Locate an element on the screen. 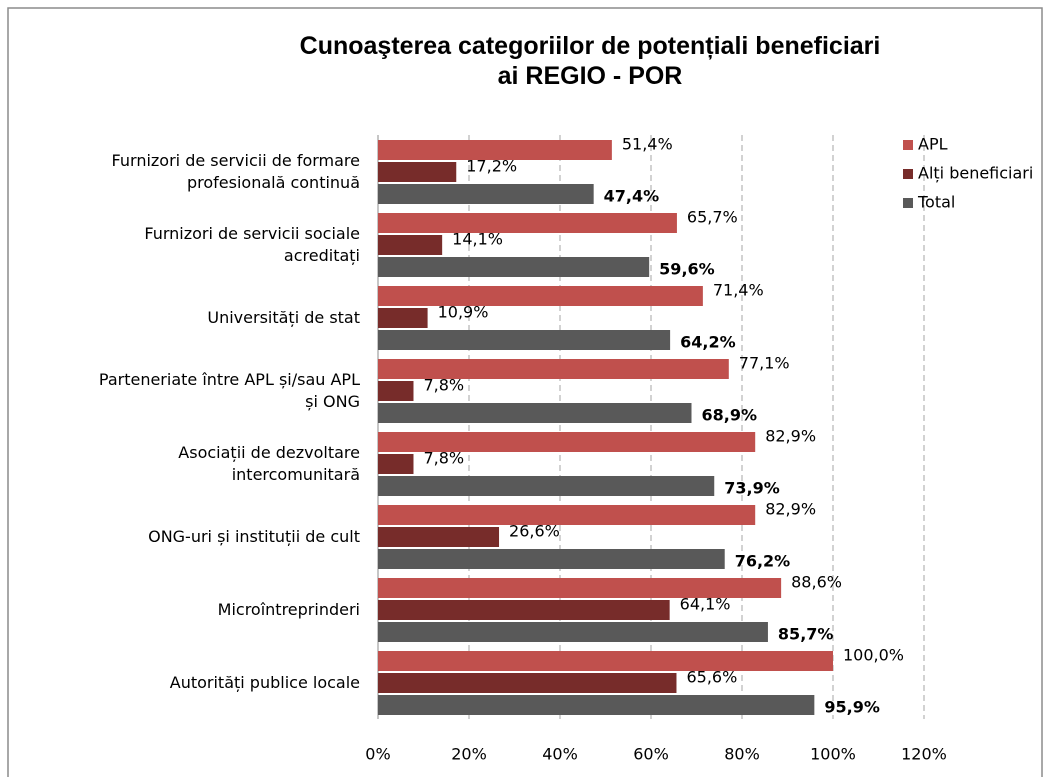 The width and height of the screenshot is (1051, 777). category-label: Universități de stat is located at coordinates (283, 317).